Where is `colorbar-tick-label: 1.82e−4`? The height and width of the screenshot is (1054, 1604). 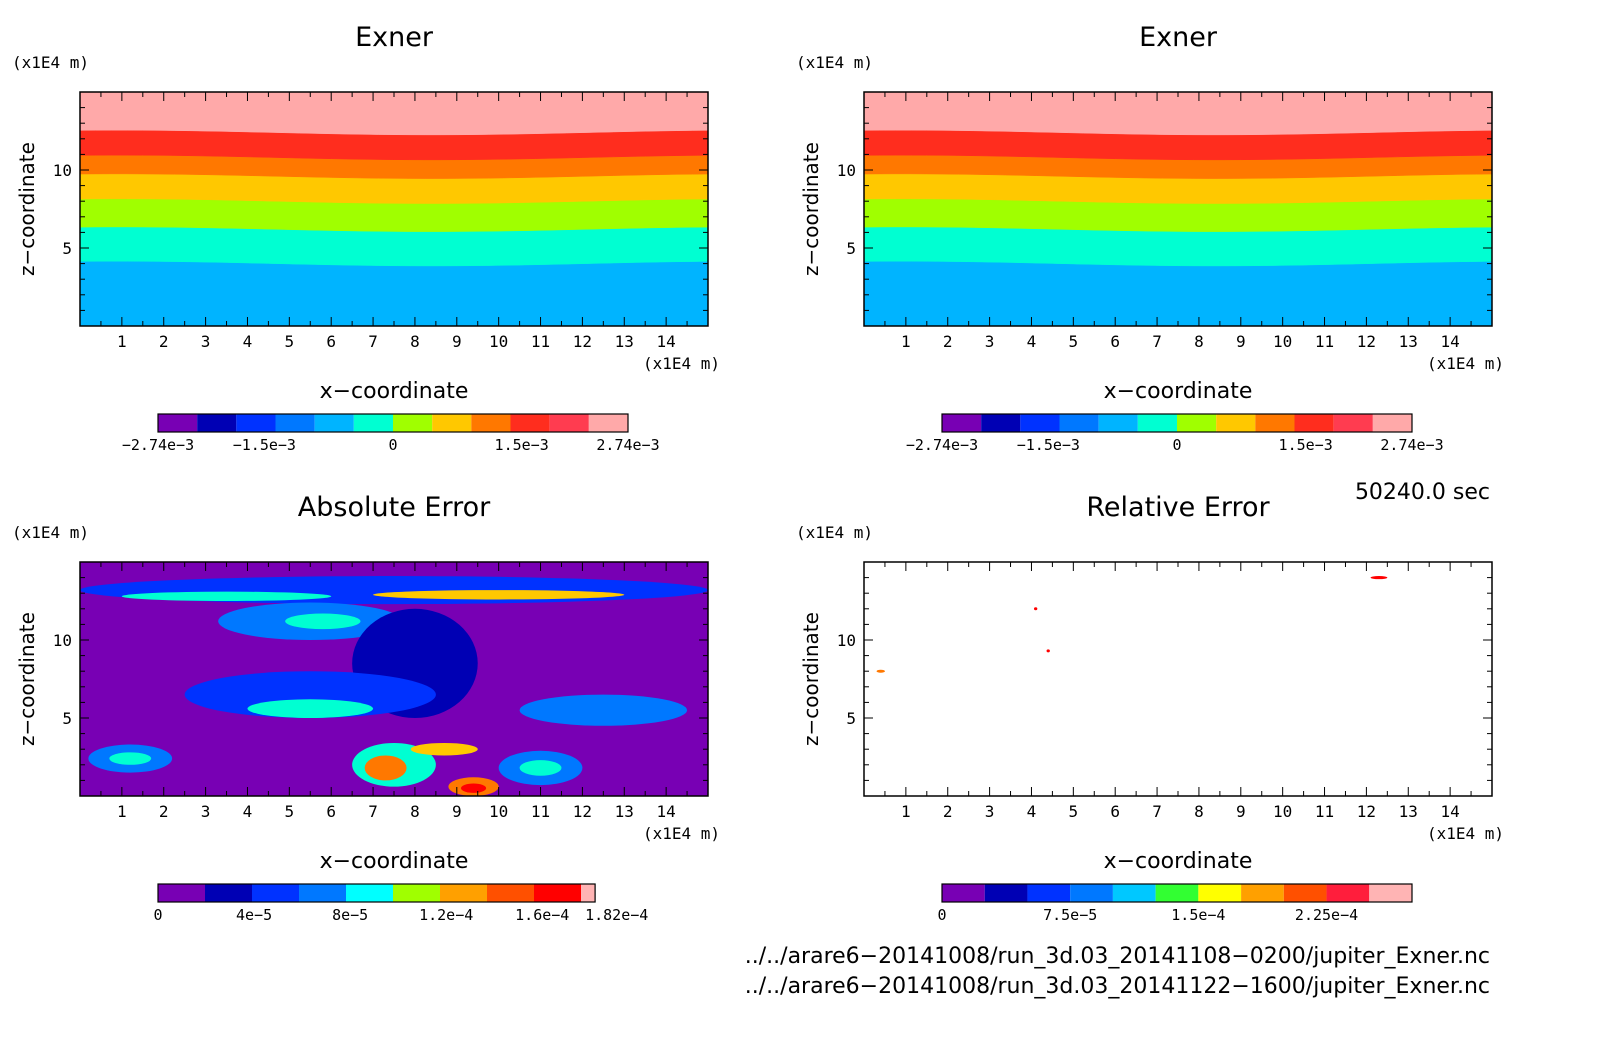 colorbar-tick-label: 1.82e−4 is located at coordinates (616, 915).